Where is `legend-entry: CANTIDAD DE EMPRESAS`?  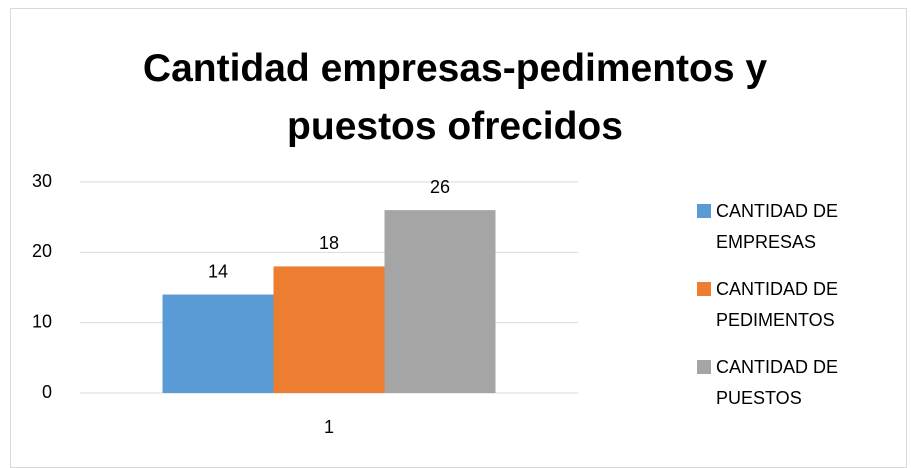 legend-entry: CANTIDAD DE EMPRESAS is located at coordinates (792, 227).